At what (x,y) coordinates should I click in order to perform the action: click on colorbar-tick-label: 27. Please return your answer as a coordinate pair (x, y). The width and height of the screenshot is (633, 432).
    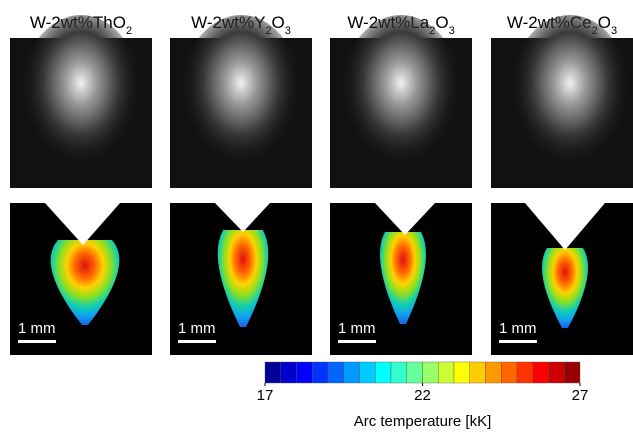
    Looking at the image, I should click on (580, 395).